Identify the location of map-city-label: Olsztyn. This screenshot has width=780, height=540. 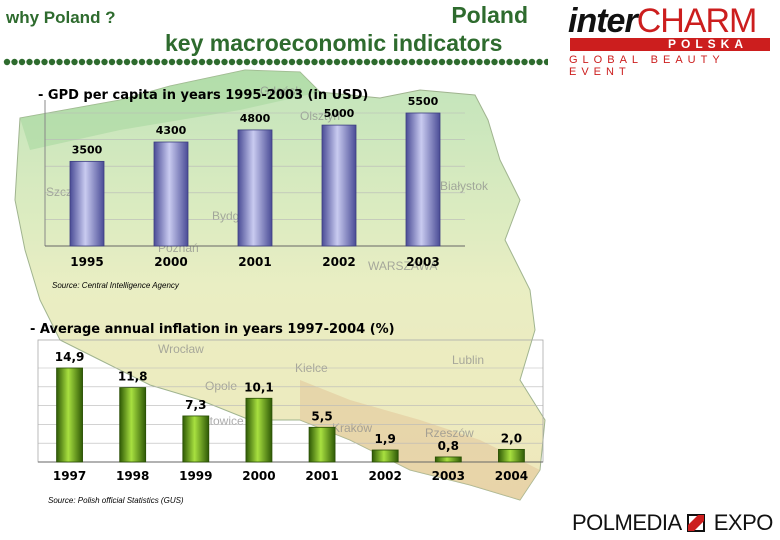
(320, 116).